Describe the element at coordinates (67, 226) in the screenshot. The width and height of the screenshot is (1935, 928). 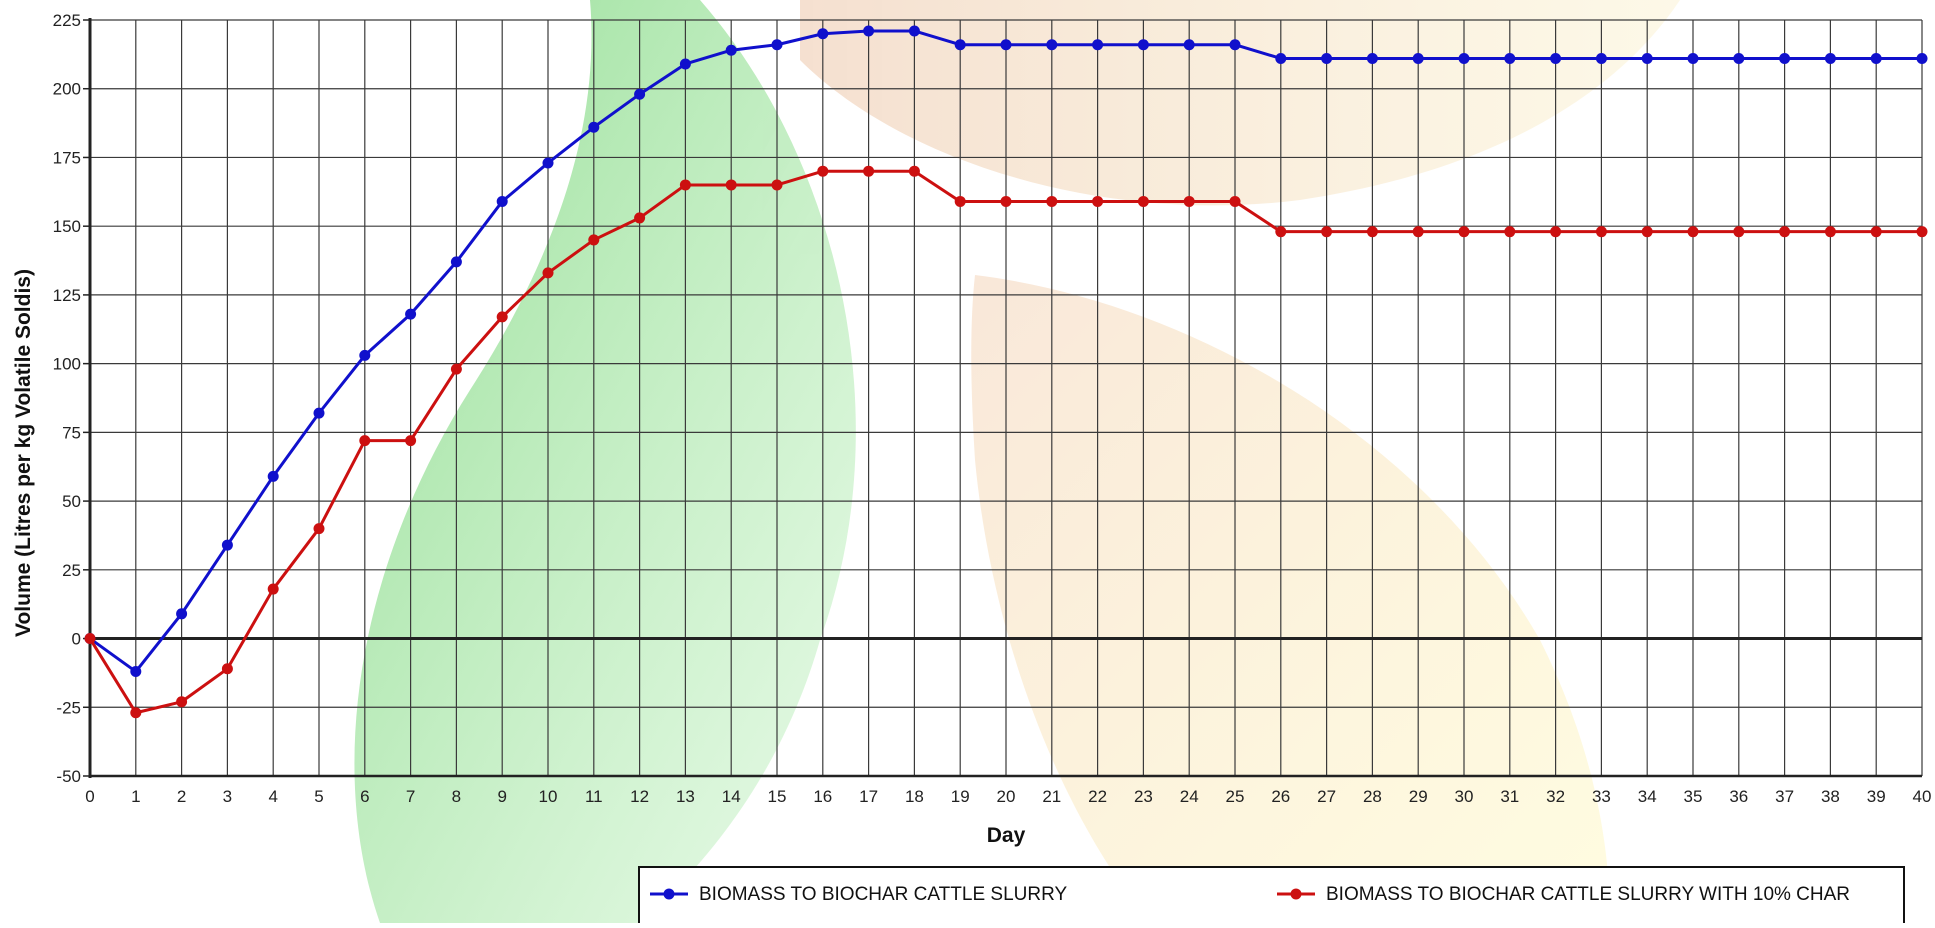
I see `y-tick-label-150: 150` at that location.